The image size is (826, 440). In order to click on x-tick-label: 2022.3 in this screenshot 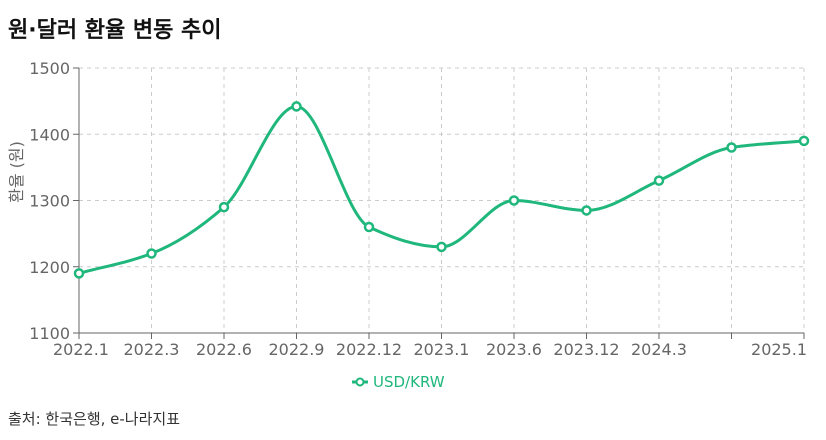, I will do `click(152, 349)`.